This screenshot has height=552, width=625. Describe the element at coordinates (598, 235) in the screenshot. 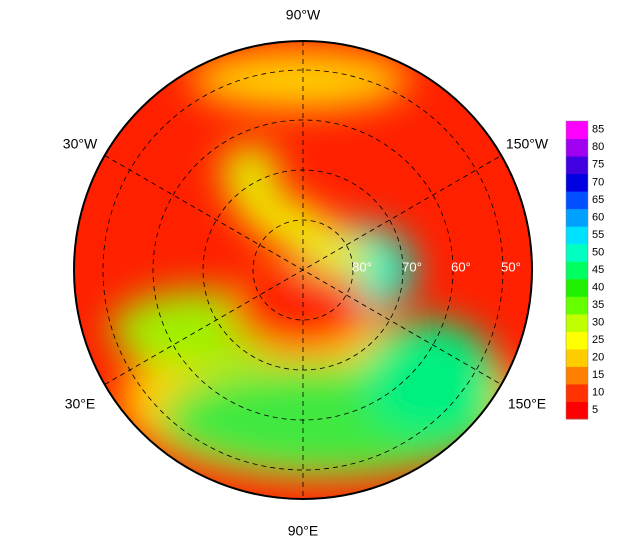

I see `colorbar-tick-label: 55` at that location.